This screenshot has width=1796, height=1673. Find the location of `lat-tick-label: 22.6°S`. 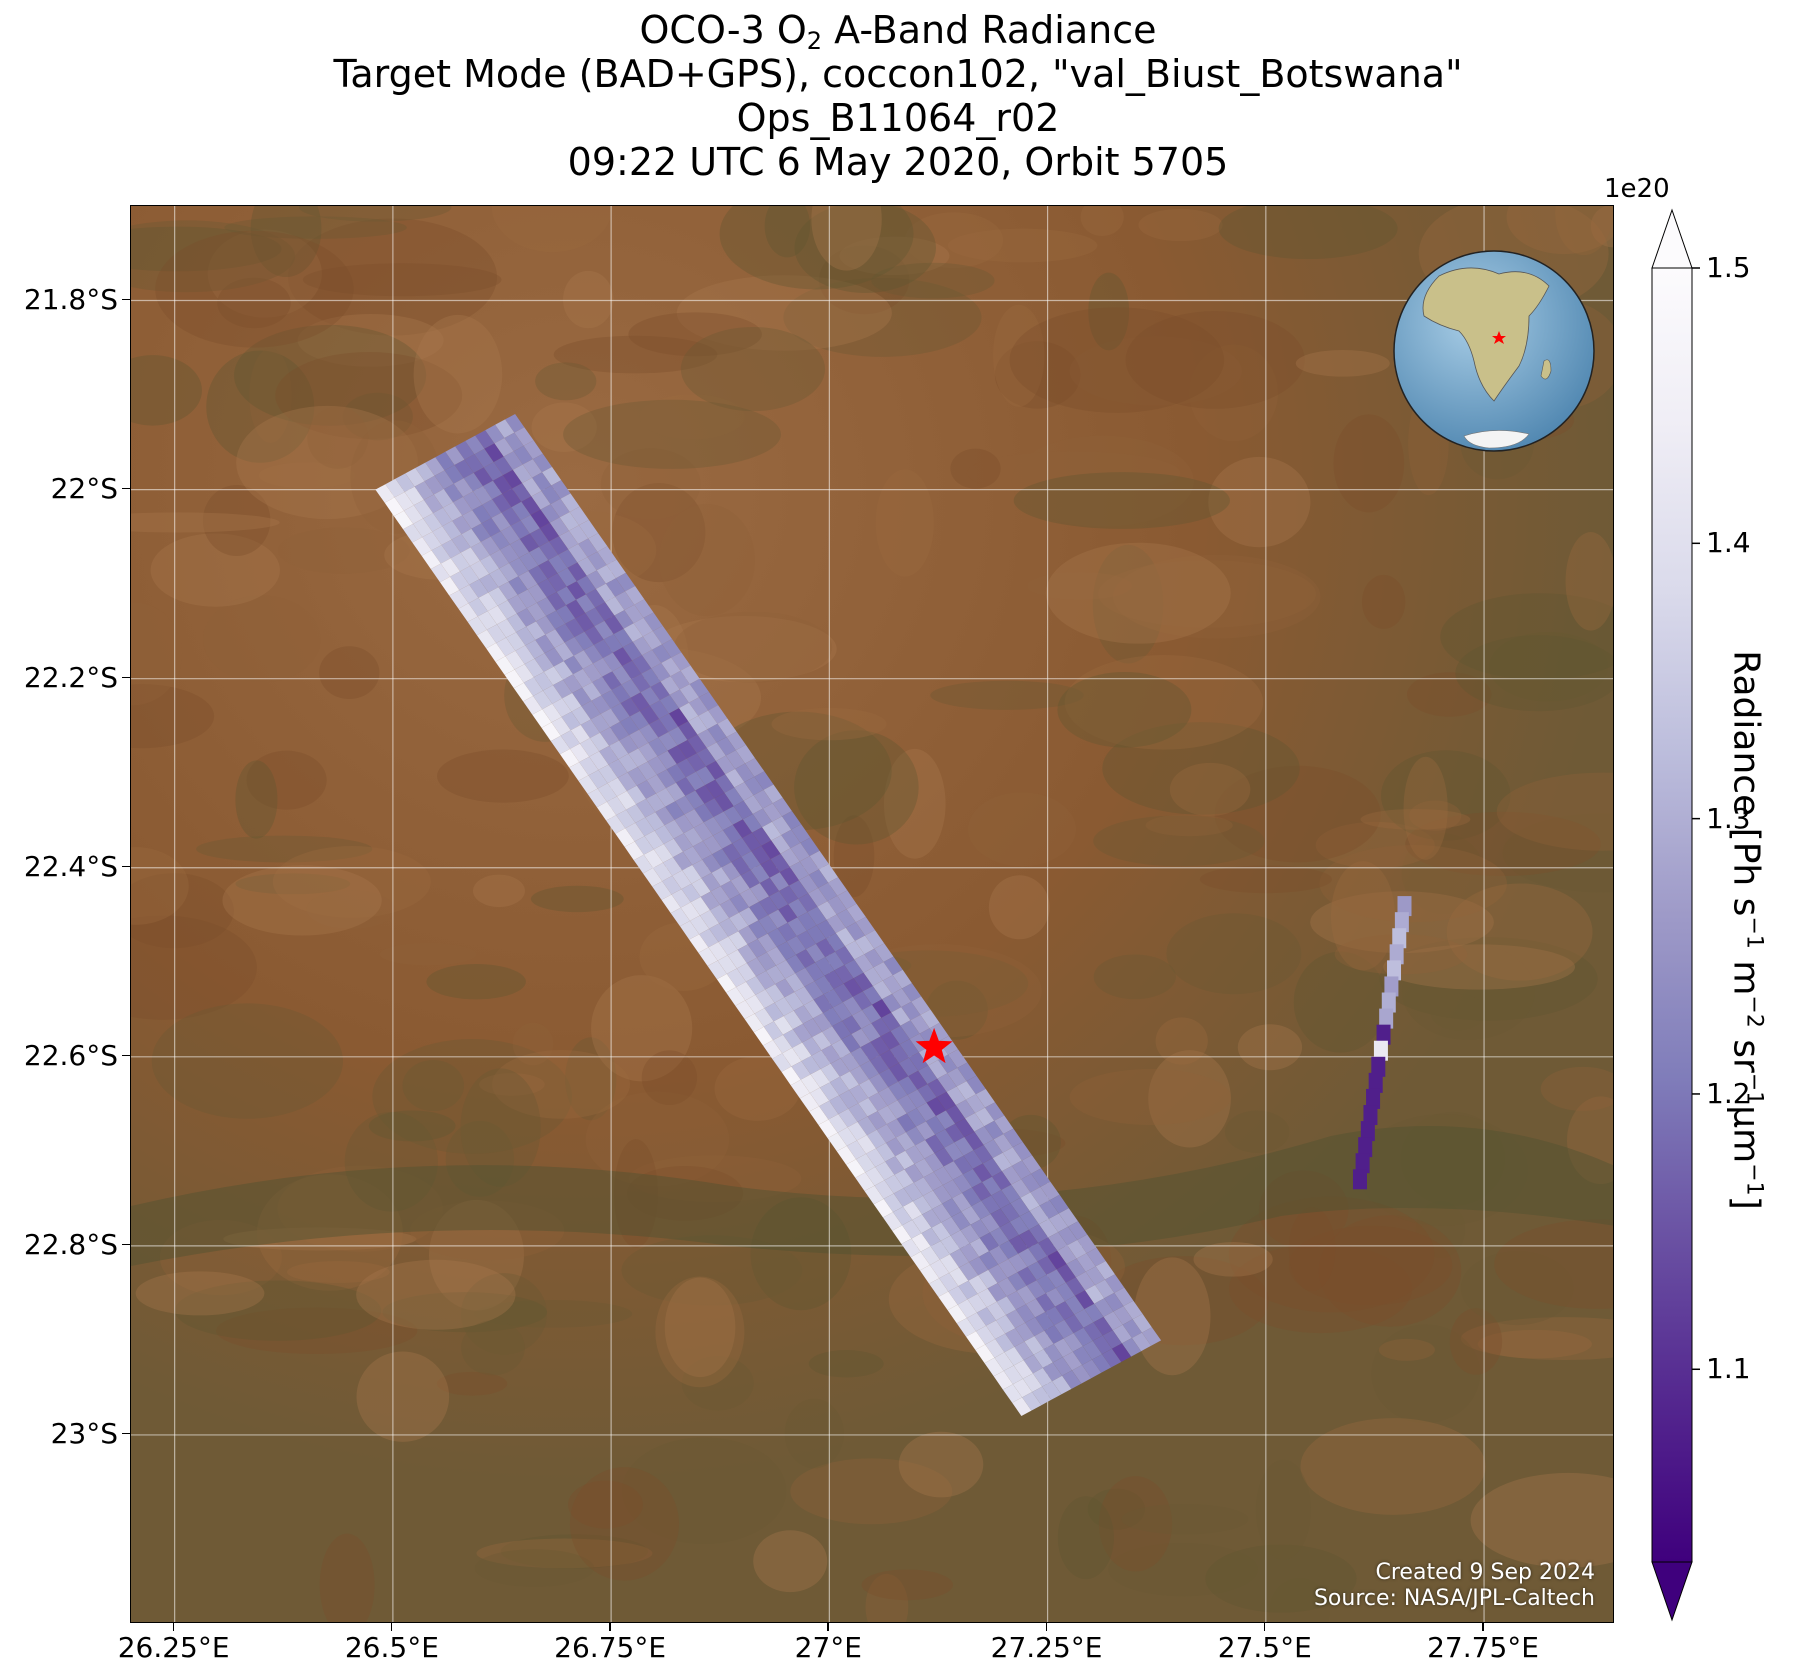

lat-tick-label: 22.6°S is located at coordinates (70, 1055).